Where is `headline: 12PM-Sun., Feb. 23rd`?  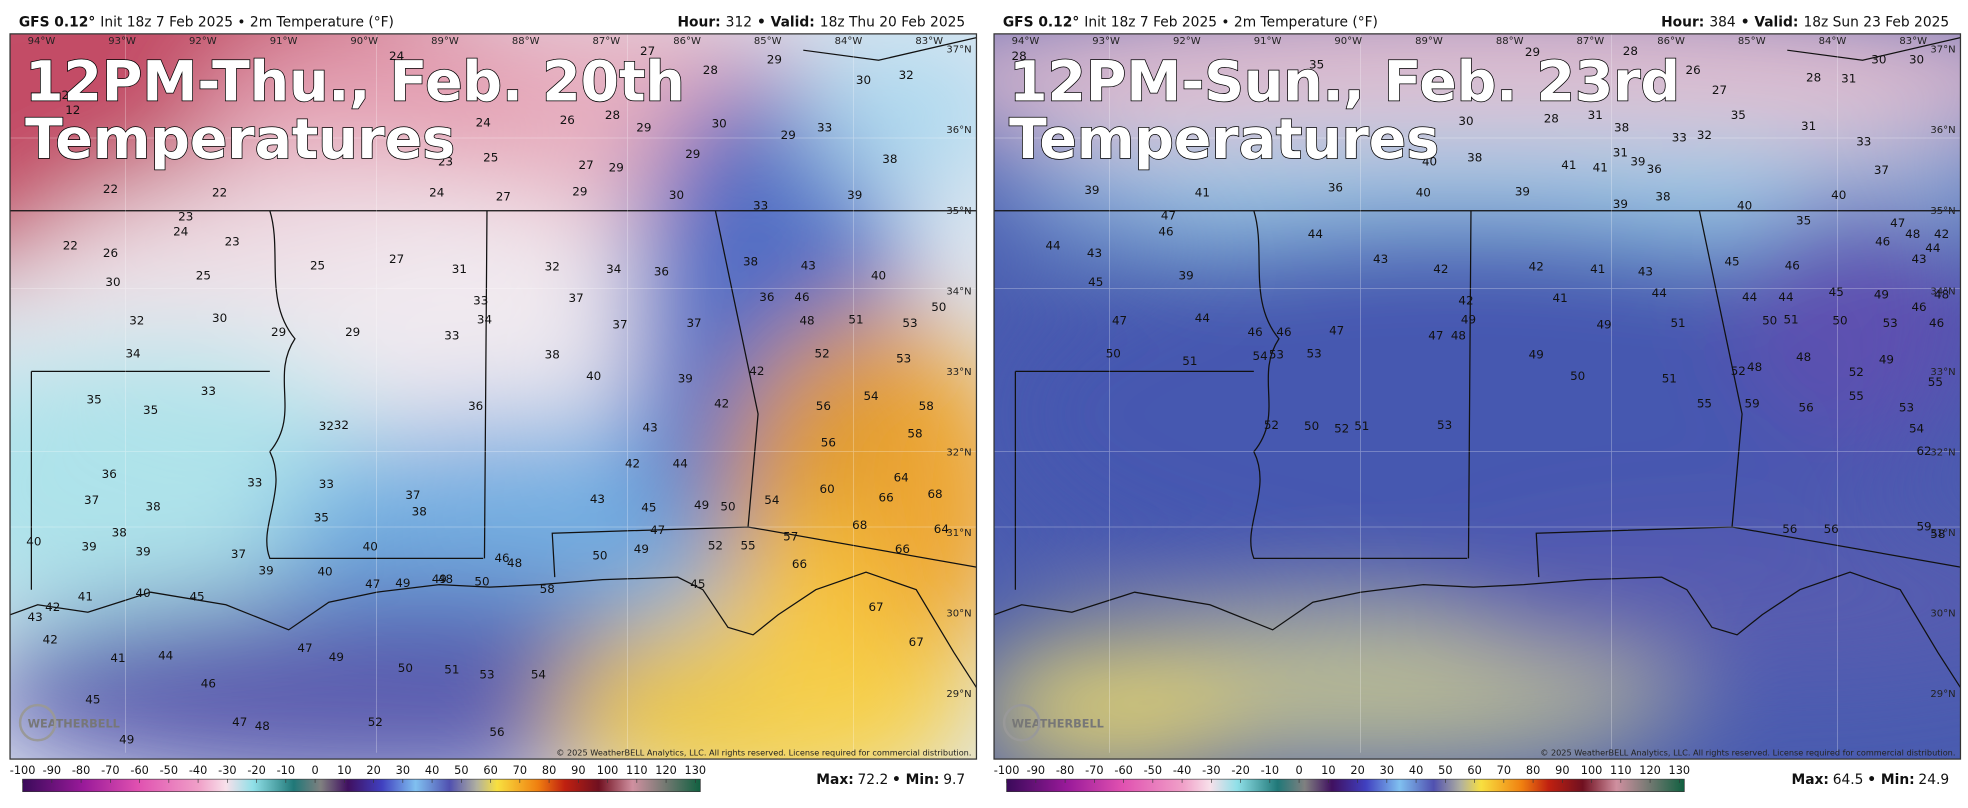 headline: 12PM-Sun., Feb. 23rd is located at coordinates (1344, 82).